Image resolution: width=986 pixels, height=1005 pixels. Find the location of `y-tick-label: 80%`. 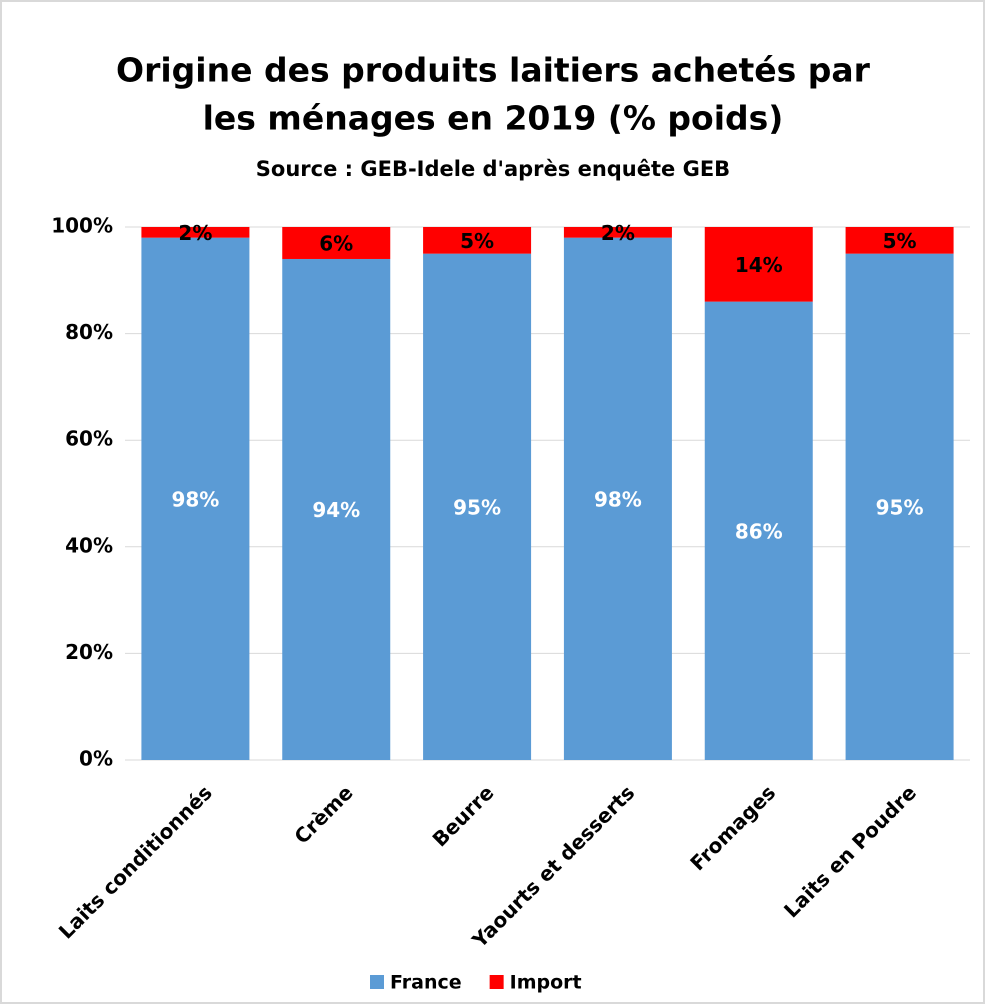

y-tick-label: 80% is located at coordinates (89, 332).